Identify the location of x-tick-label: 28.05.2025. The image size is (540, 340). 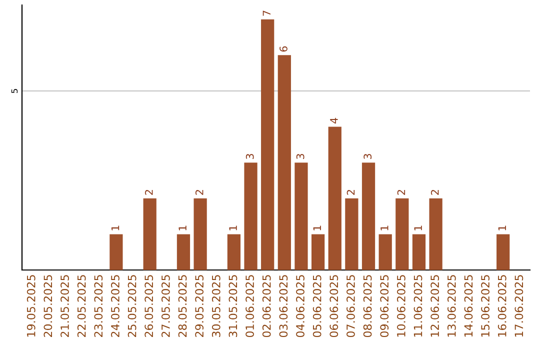
(182, 306).